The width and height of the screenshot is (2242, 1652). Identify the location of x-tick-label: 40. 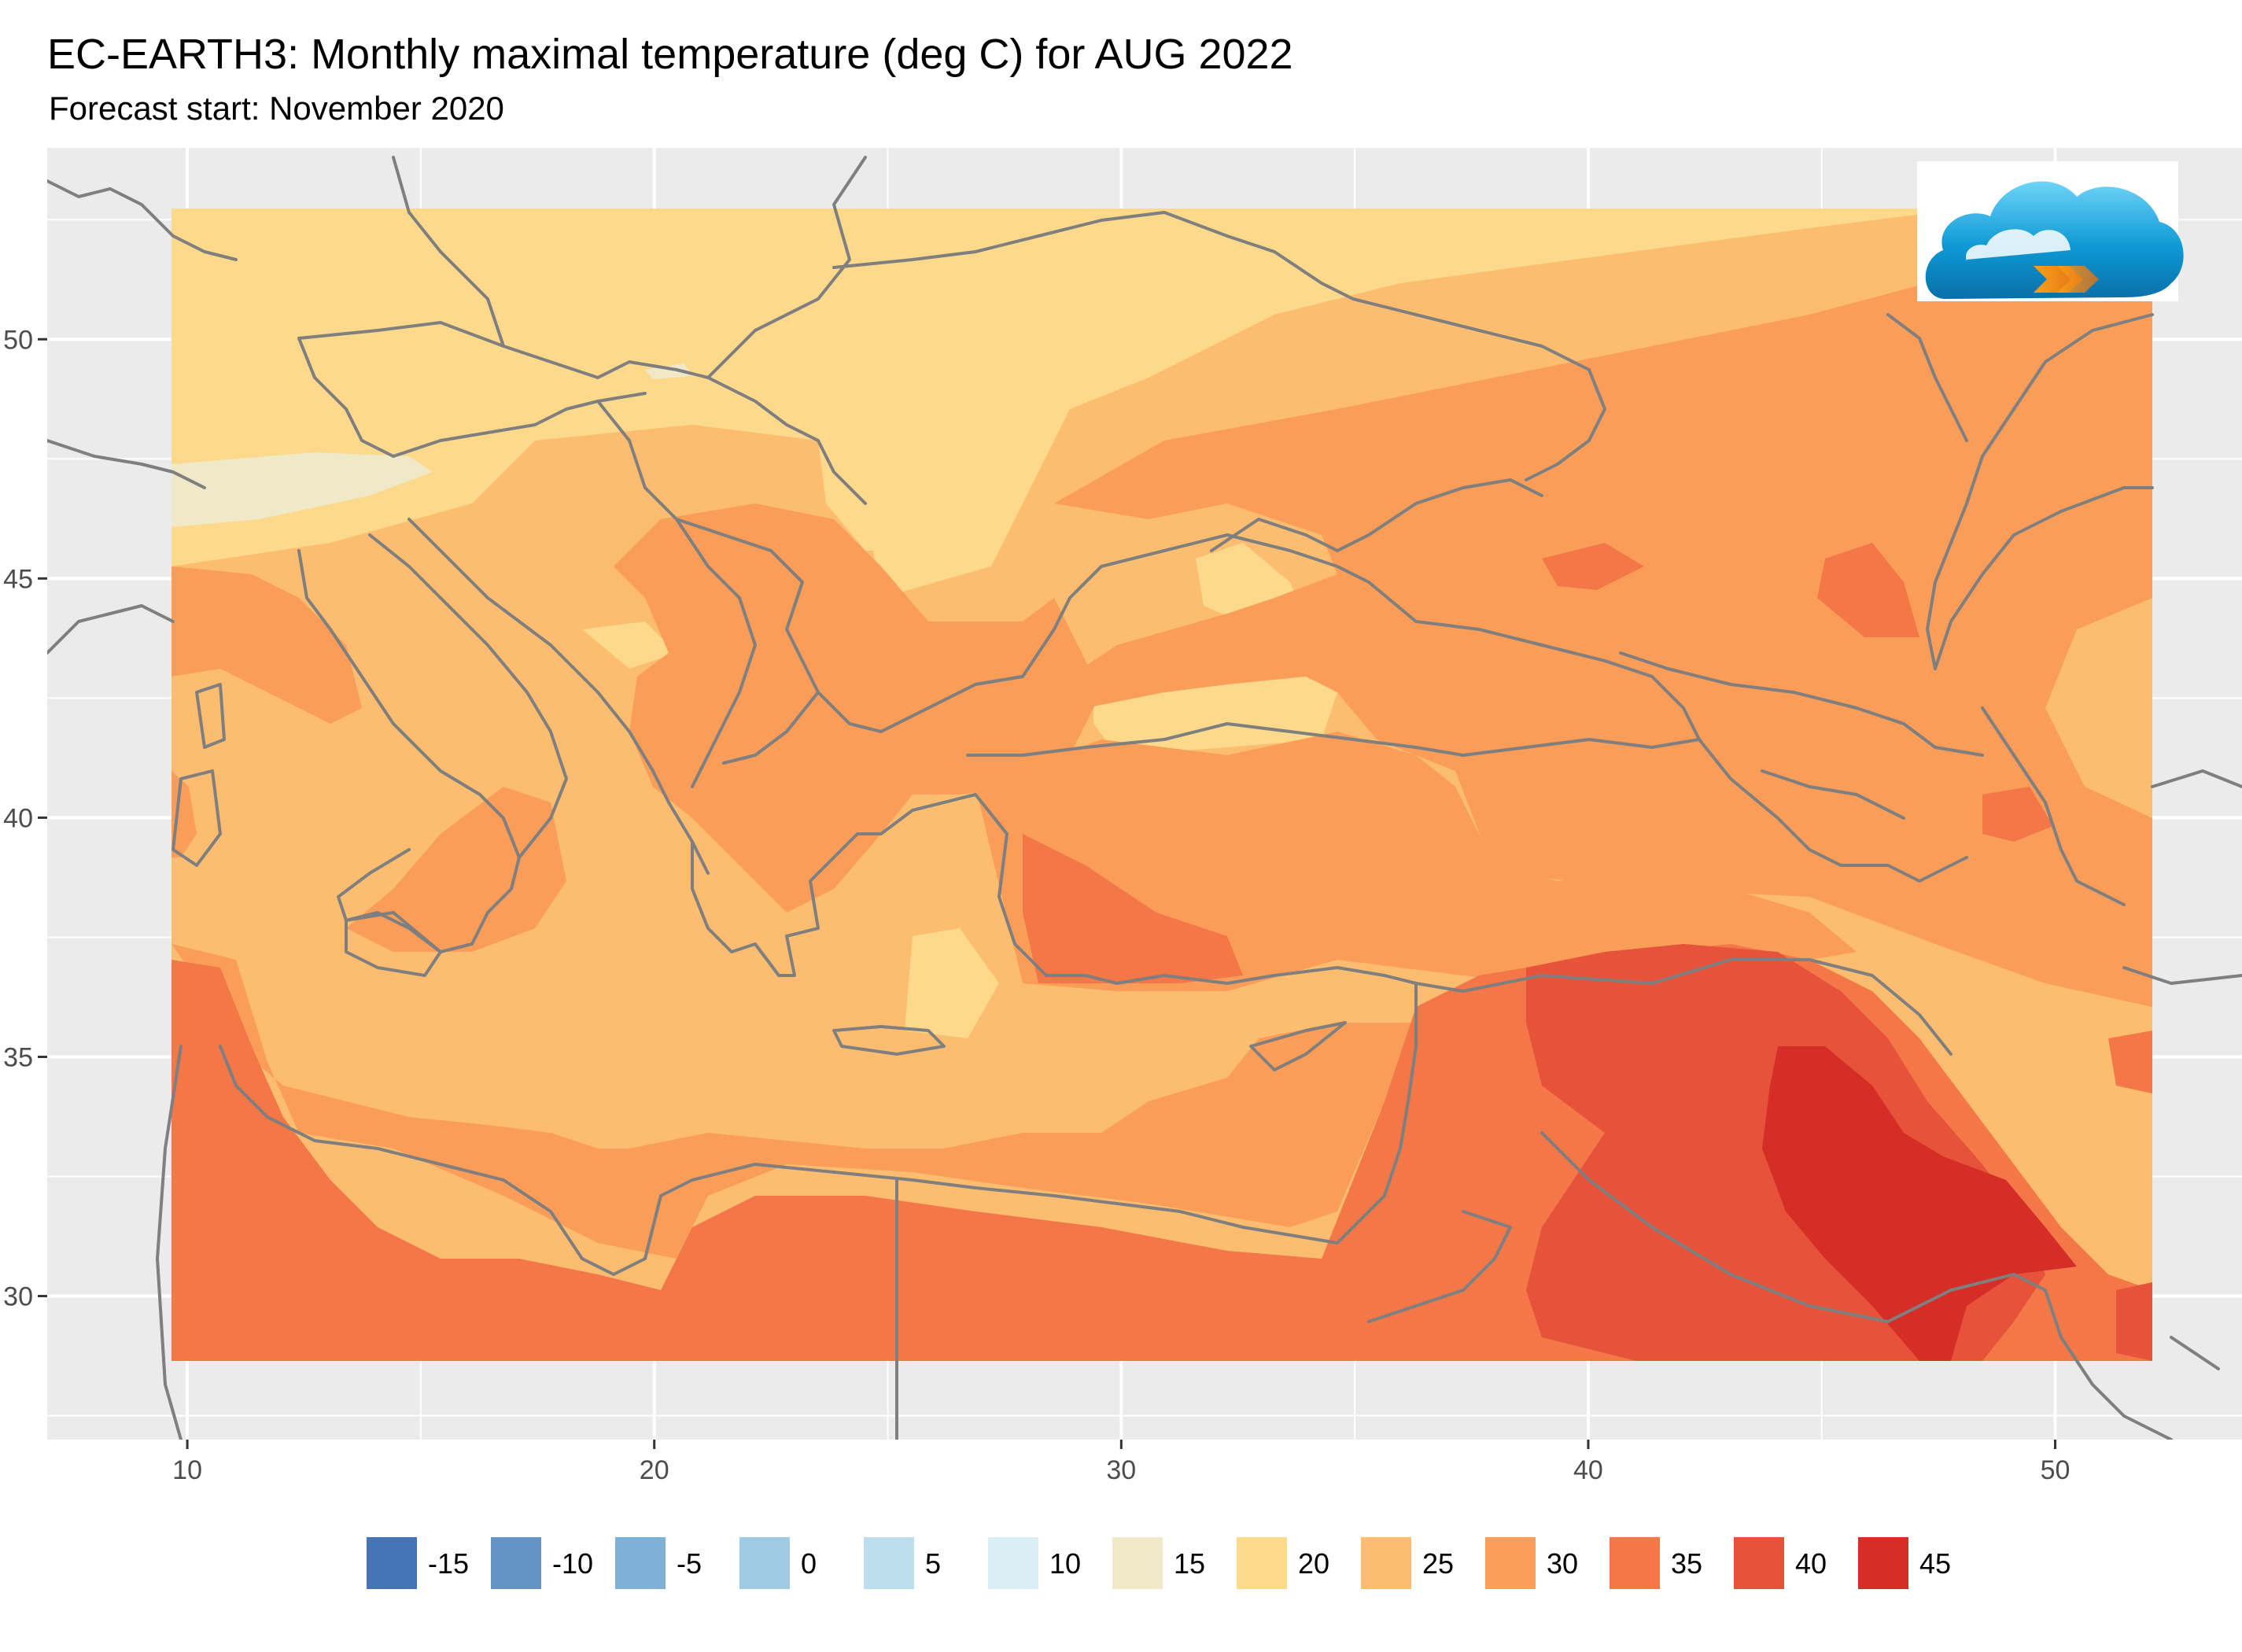
(1588, 1470).